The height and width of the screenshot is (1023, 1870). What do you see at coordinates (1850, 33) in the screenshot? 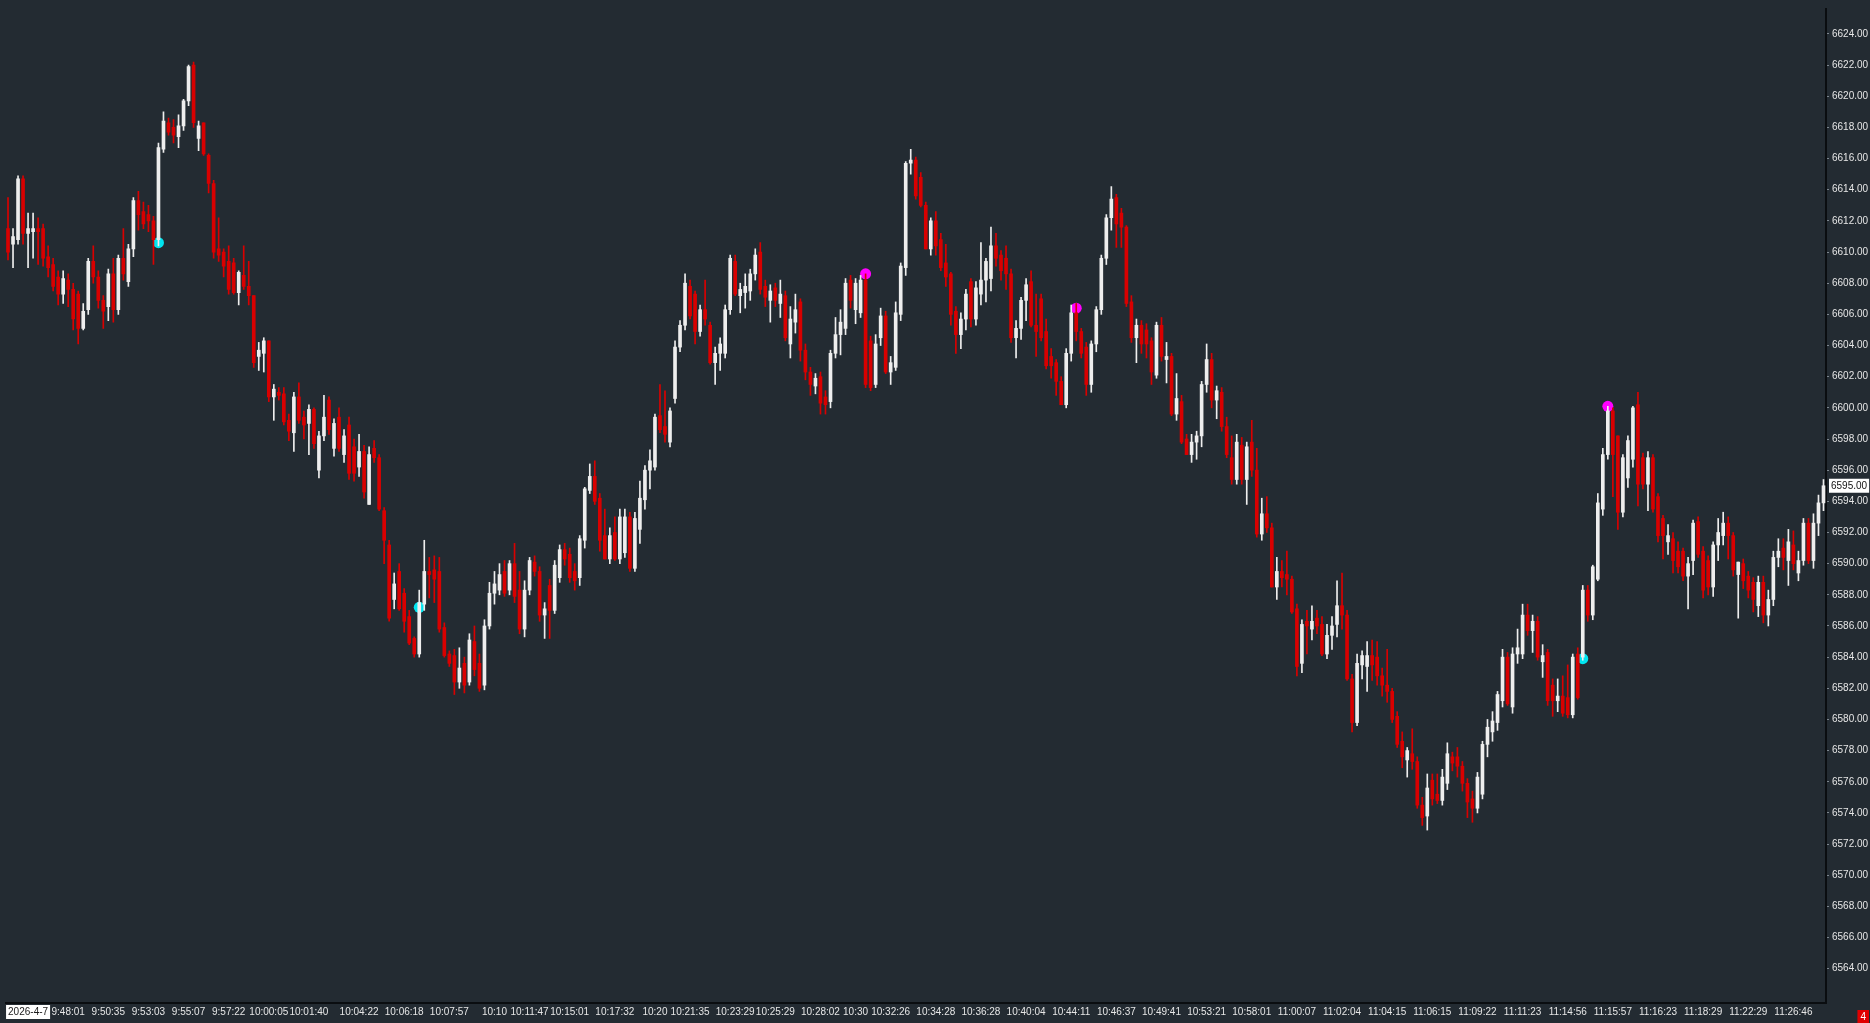
I see `y-tick-label: 6624.00` at bounding box center [1850, 33].